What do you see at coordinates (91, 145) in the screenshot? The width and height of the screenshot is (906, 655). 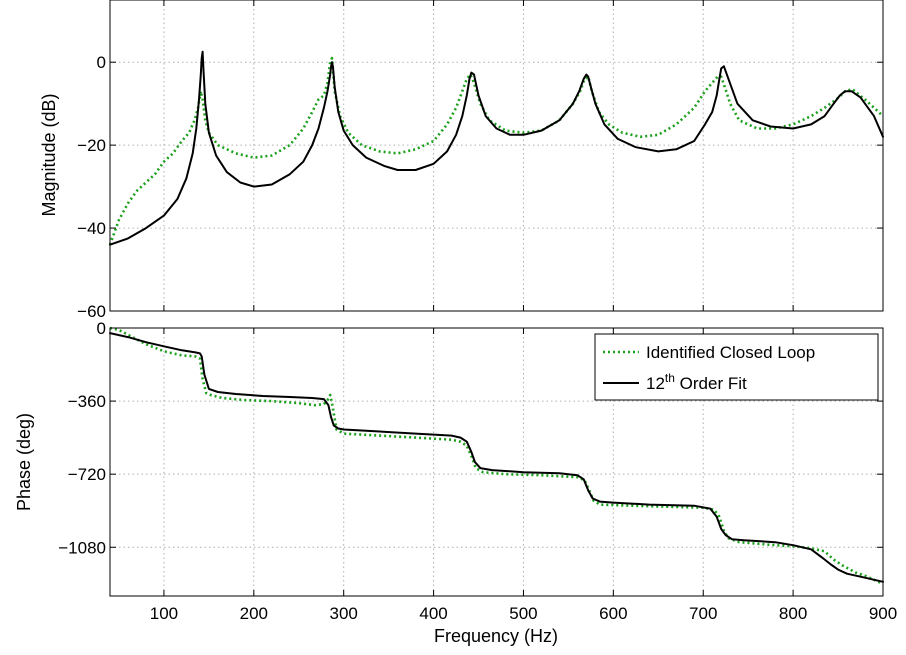 I see `magnitude-ytick-label: −20` at bounding box center [91, 145].